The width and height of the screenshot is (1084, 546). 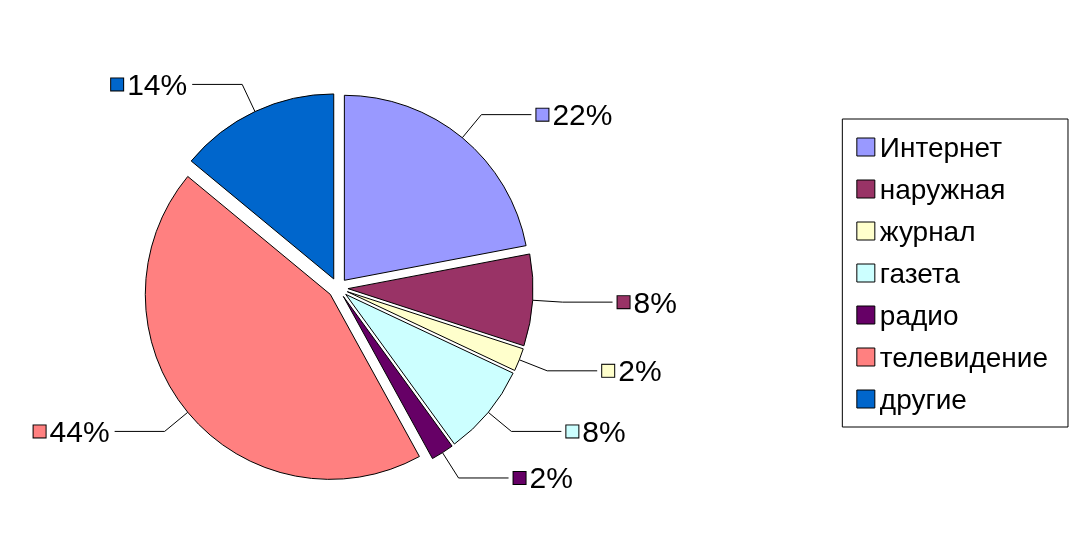 What do you see at coordinates (157, 84) in the screenshot?
I see `data-label: 14%` at bounding box center [157, 84].